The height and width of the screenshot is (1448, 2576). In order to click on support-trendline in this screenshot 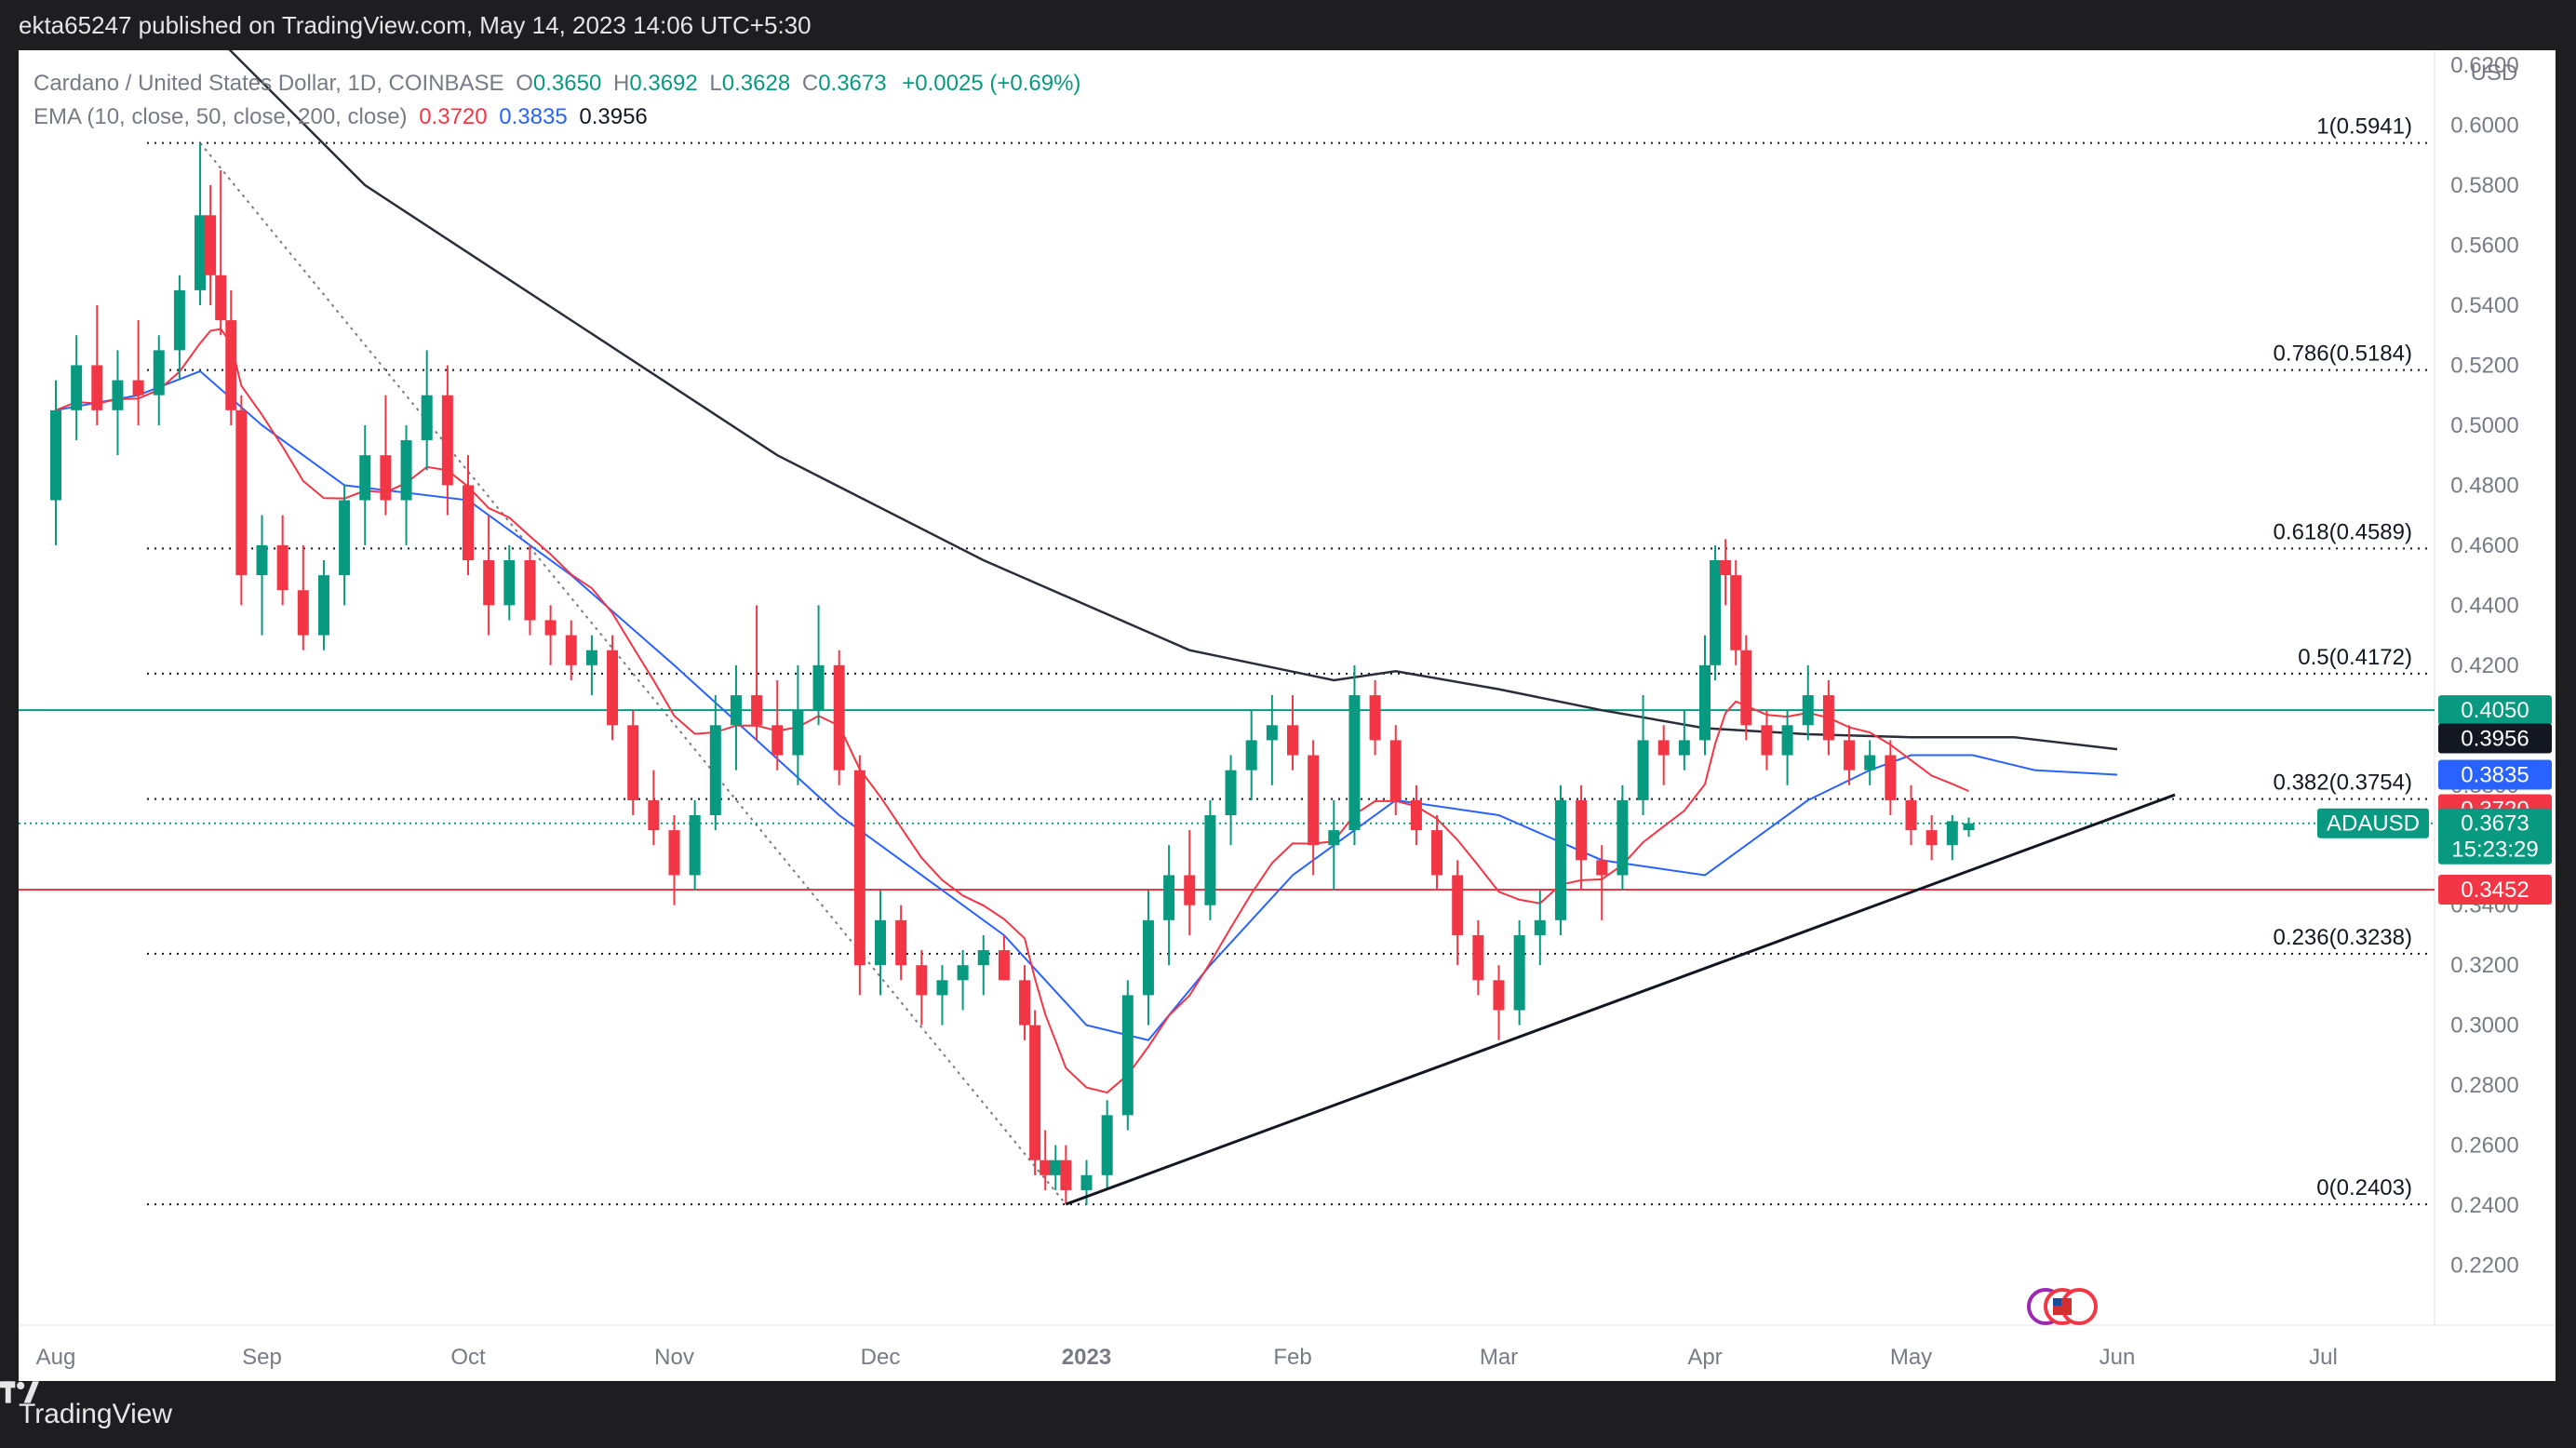, I will do `click(1620, 1000)`.